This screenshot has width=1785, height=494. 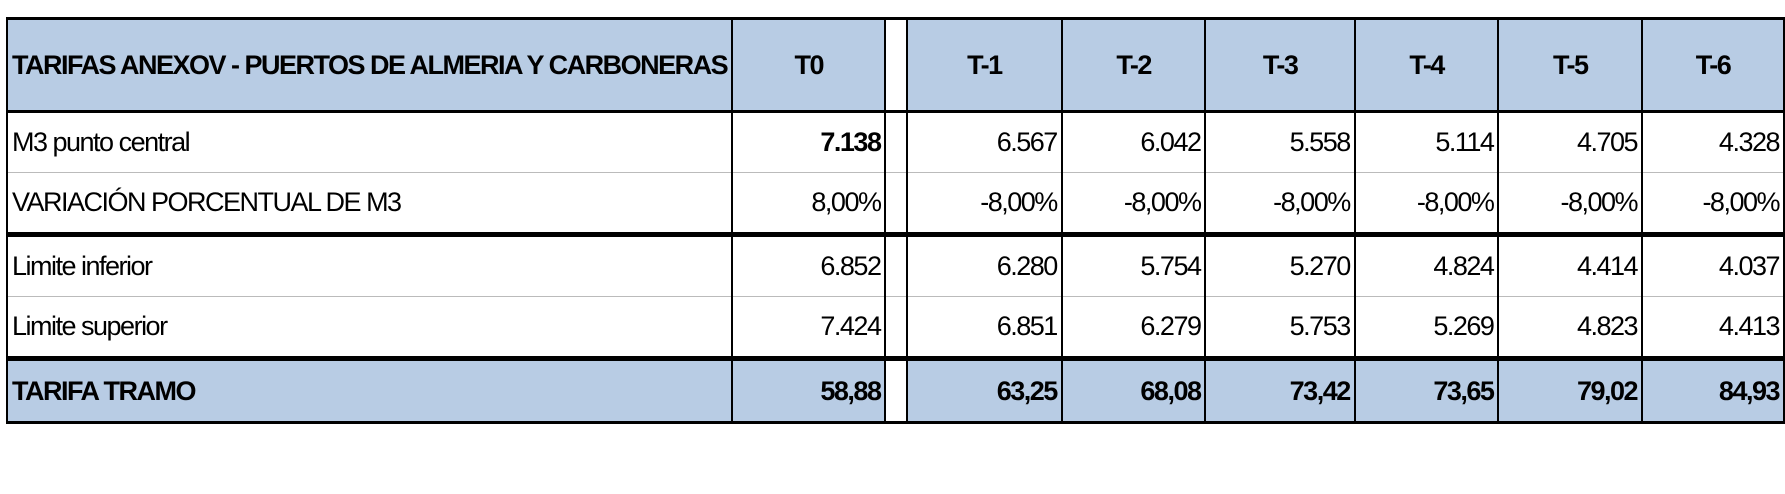 I want to click on value-cell: 5.754, so click(x=1133, y=265).